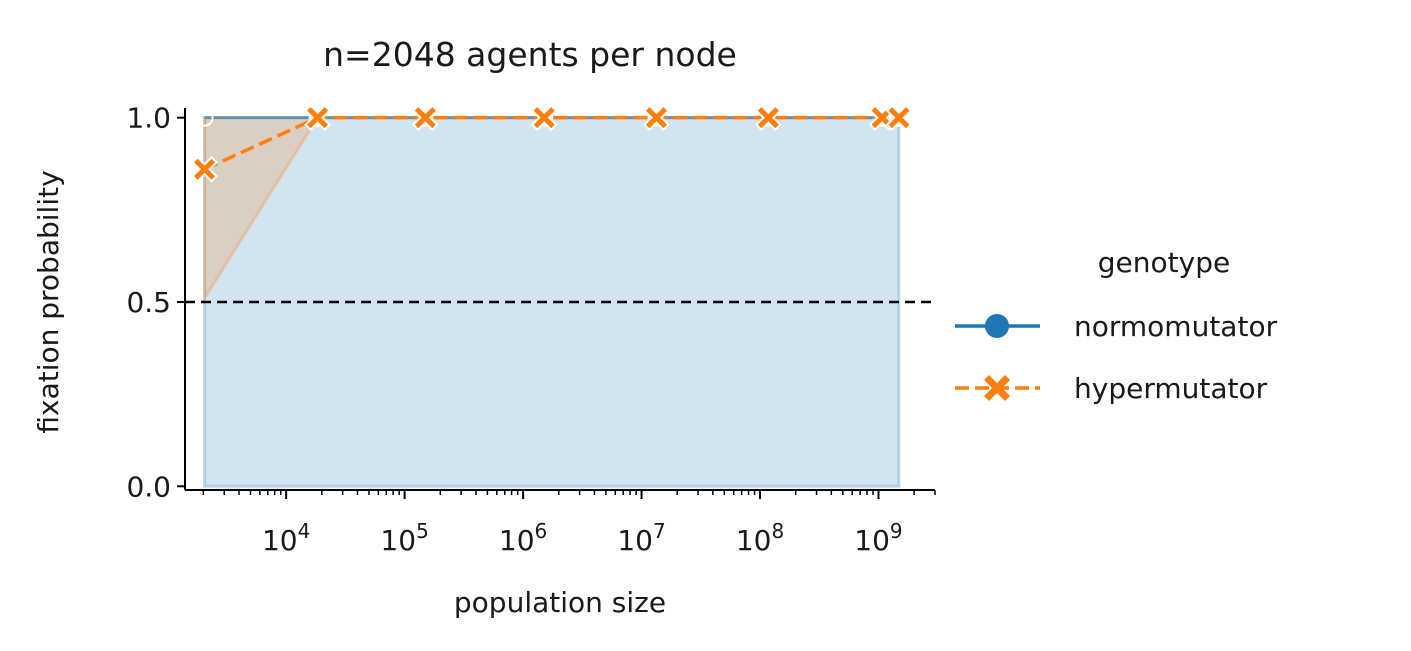 The width and height of the screenshot is (1411, 651). I want to click on x-tick-label: 10⁵, so click(404, 538).